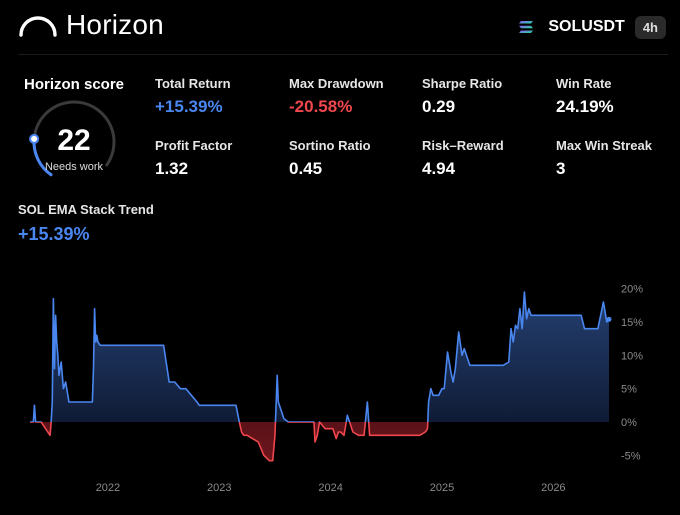  Describe the element at coordinates (330, 158) in the screenshot. I see `metric-sortino-ratio: Sortino Ratio 0.45` at that location.